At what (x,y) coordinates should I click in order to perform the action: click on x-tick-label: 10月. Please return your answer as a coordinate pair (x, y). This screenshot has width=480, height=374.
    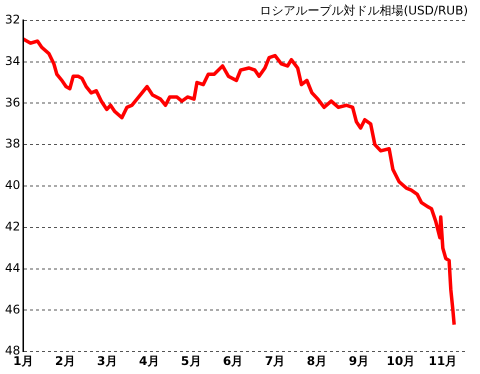
    Looking at the image, I should click on (401, 361).